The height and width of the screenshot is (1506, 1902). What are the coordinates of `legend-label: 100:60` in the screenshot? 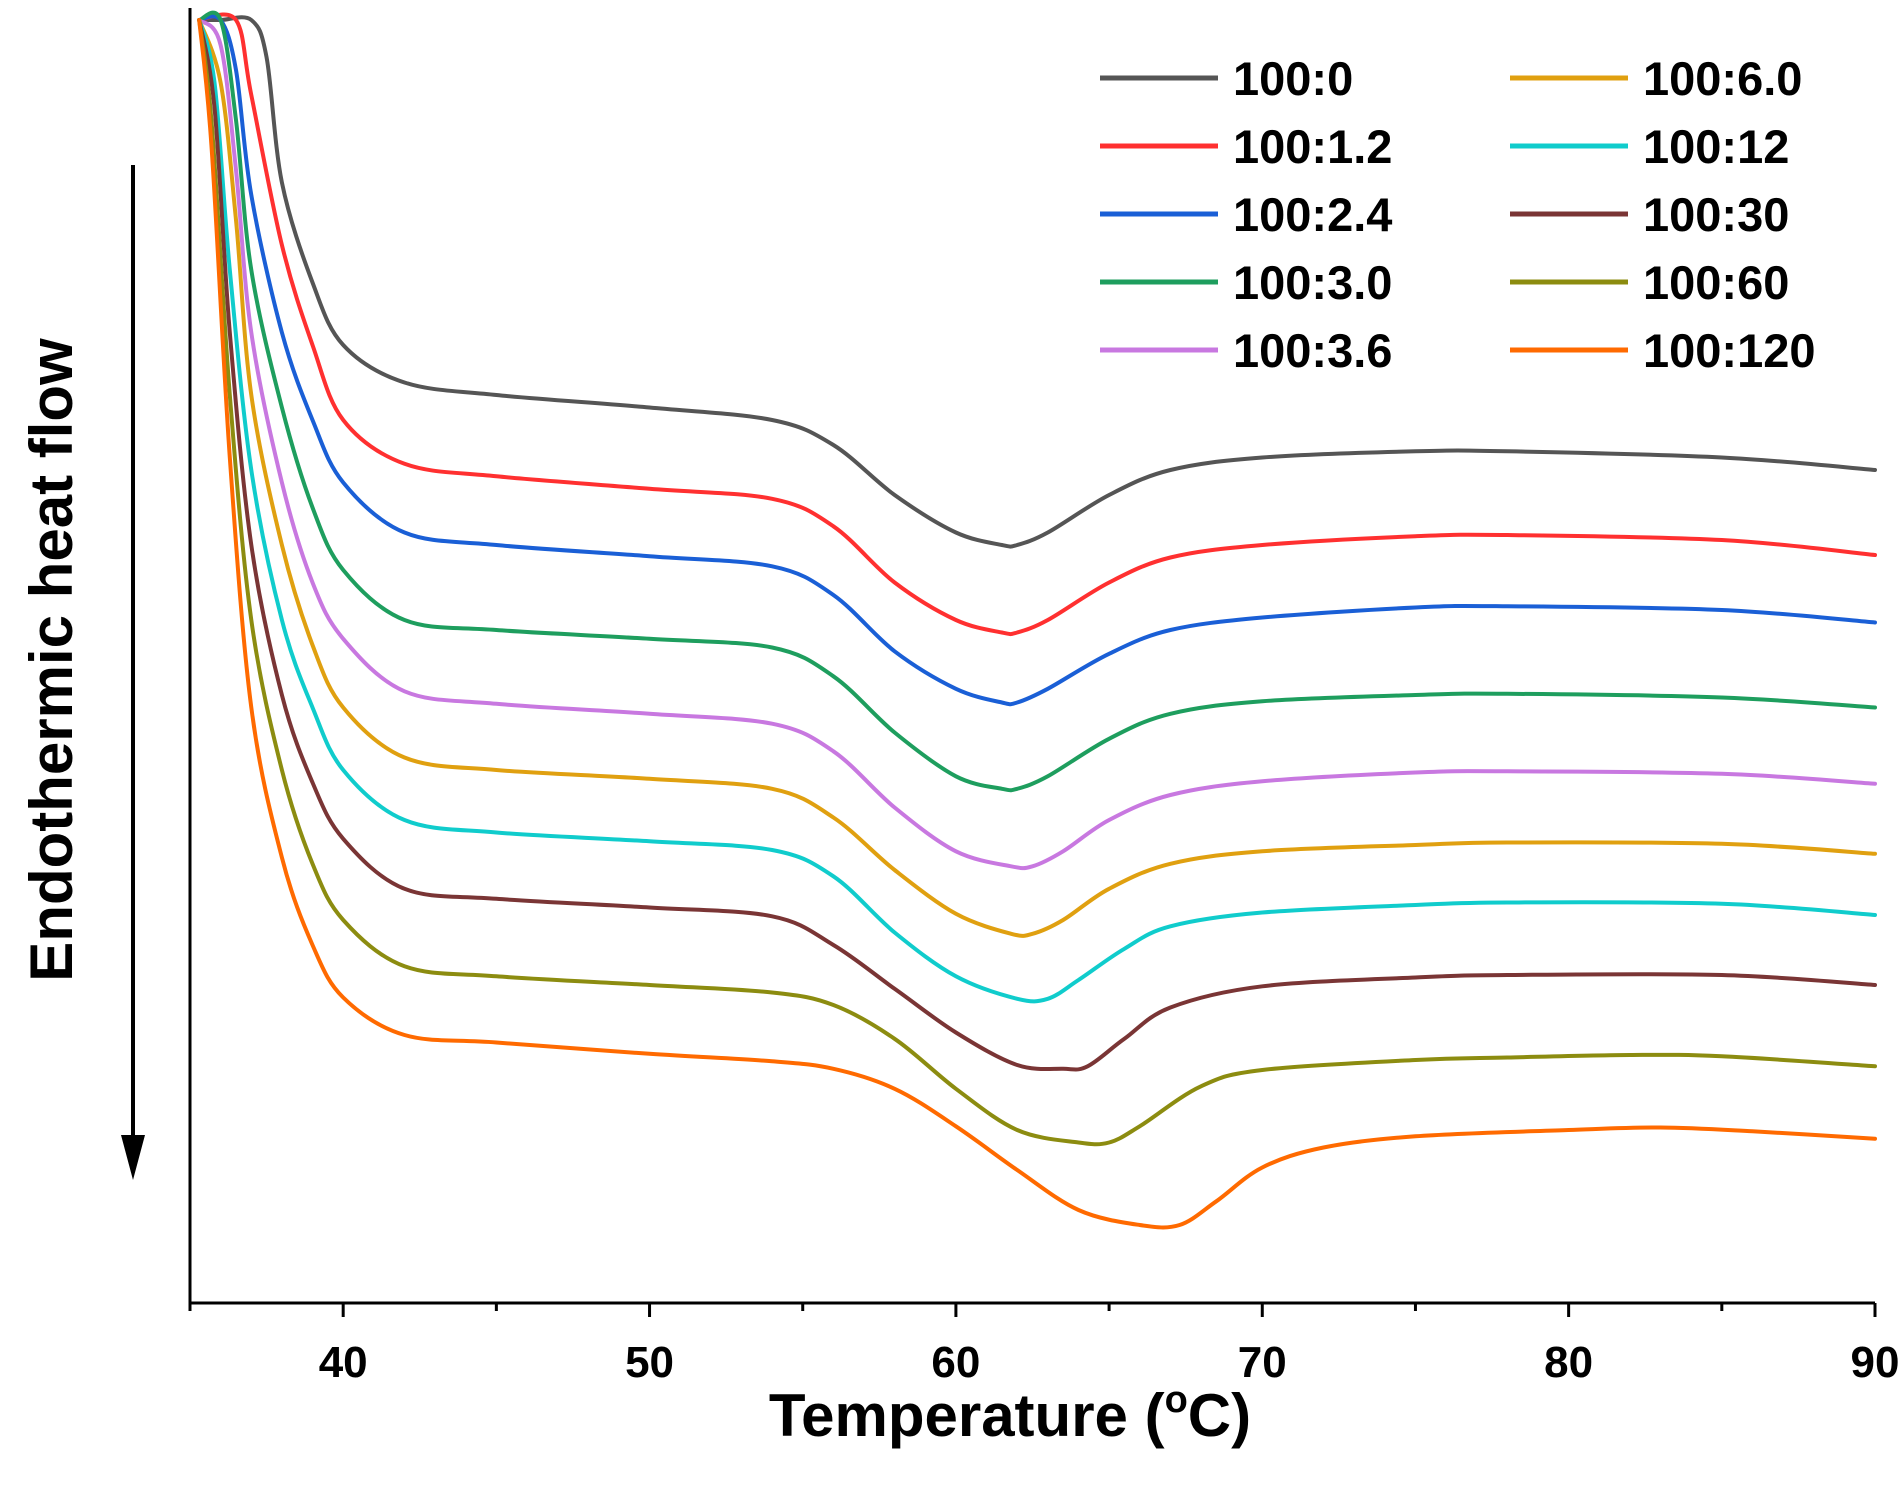 It's located at (1716, 282).